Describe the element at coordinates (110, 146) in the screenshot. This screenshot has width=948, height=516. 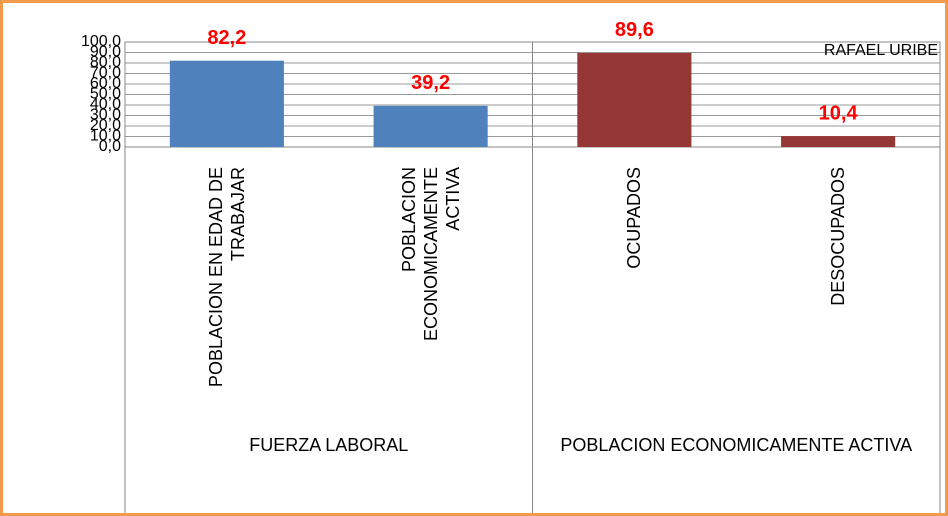
I see `y-tick-label: 0,0` at that location.